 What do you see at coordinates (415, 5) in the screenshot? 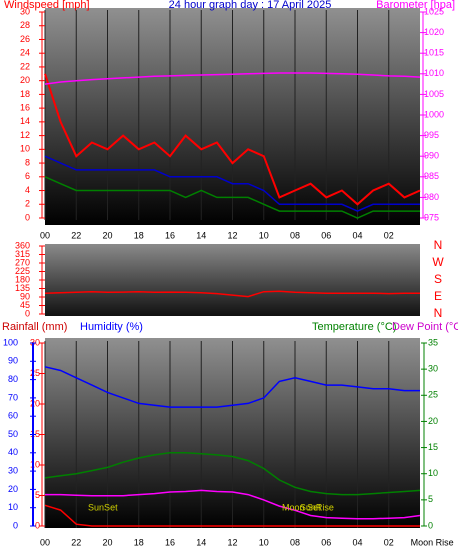
I see `barometer-label: Barometer [hpa]` at bounding box center [415, 5].